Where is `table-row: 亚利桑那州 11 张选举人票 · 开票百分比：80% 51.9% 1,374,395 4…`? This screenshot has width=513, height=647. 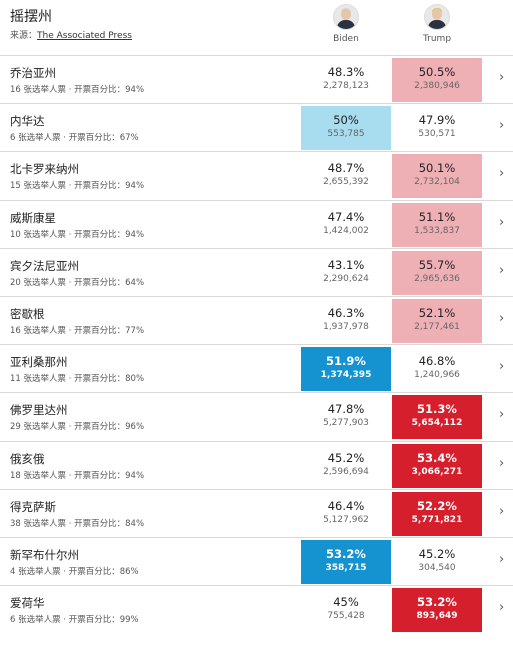
table-row: 亚利桑那州 11 张选举人票 · 开票百分比：80% 51.9% 1,374,395 4… is located at coordinates (256, 368).